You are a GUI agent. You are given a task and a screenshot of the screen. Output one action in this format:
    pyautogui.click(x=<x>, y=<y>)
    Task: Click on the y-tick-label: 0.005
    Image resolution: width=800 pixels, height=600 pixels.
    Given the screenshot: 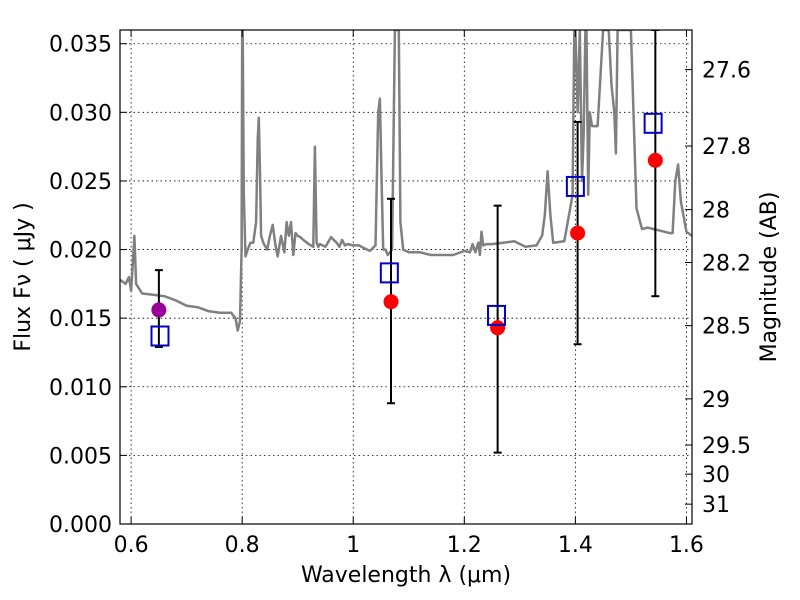 What is the action you would take?
    pyautogui.click(x=80, y=456)
    